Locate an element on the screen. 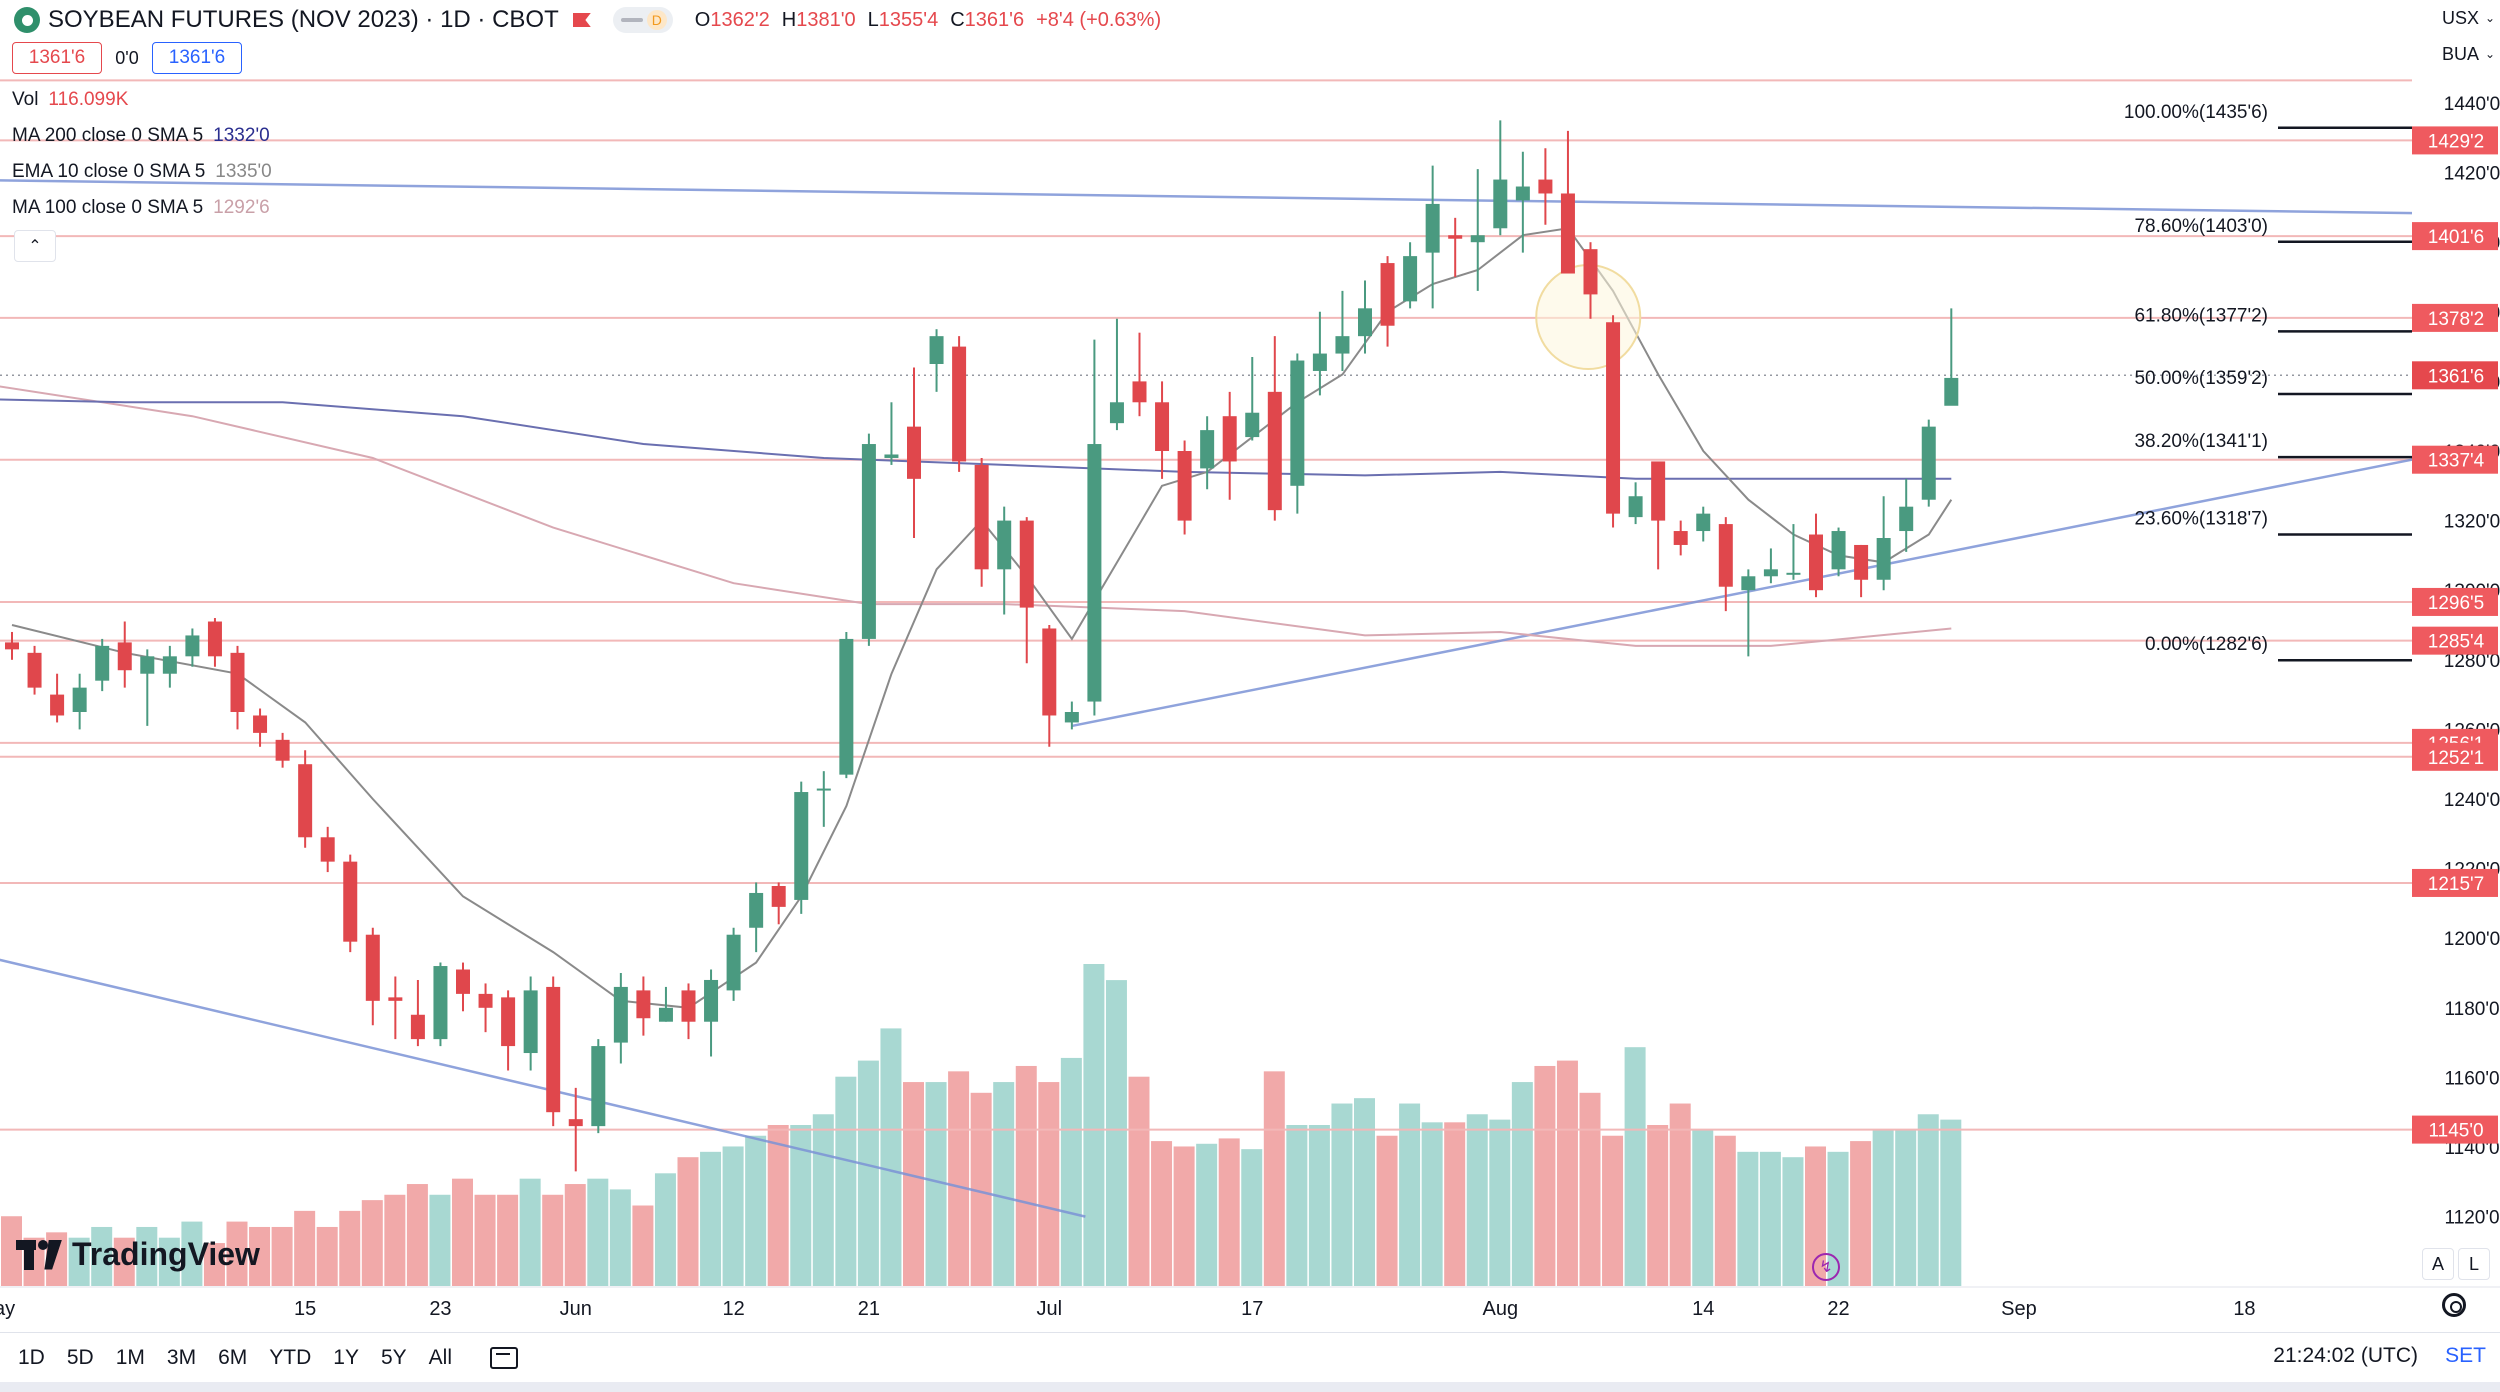  market-status-toggle: D is located at coordinates (642, 20).